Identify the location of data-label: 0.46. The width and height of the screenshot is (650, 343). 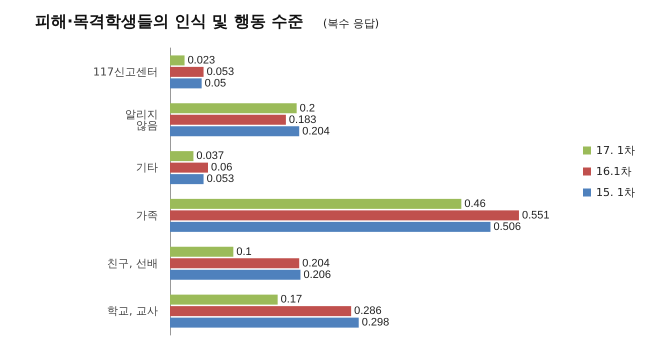
(475, 204).